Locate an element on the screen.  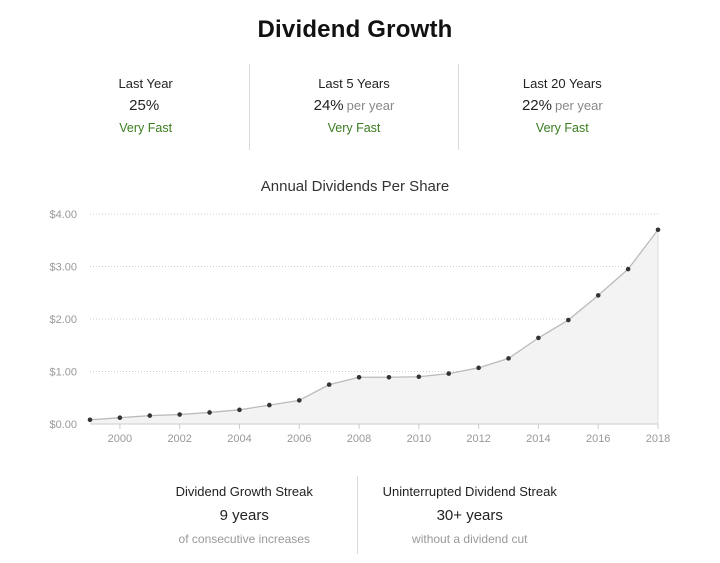
page-title: Dividend Growth is located at coordinates (355, 29).